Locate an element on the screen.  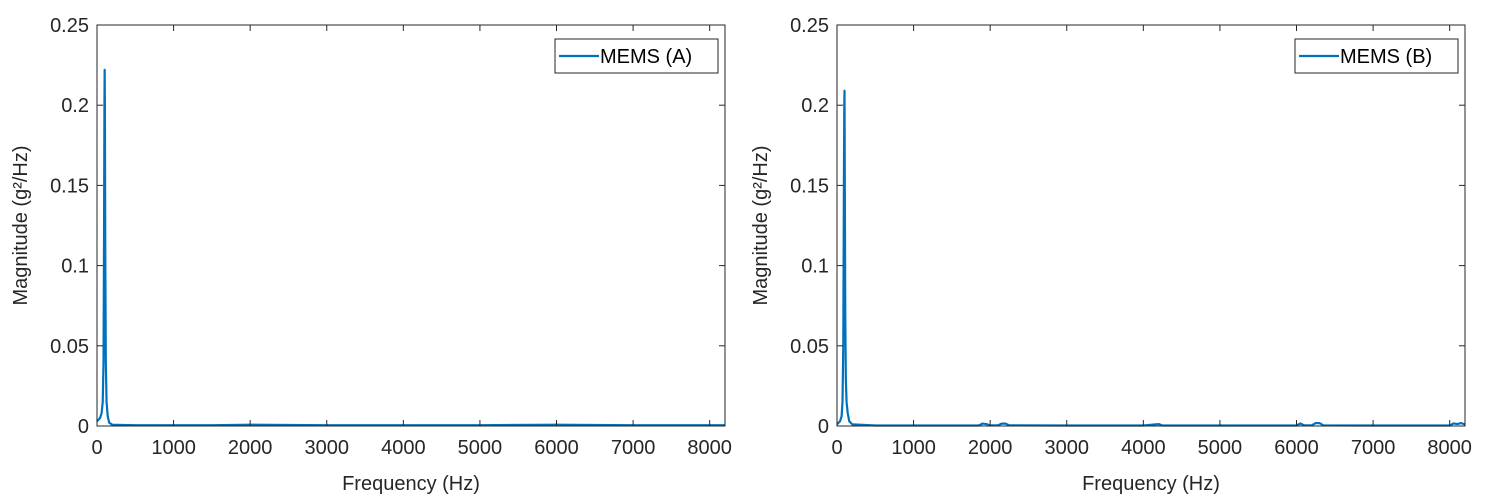
legend: MEMS (A) is located at coordinates (636, 56).